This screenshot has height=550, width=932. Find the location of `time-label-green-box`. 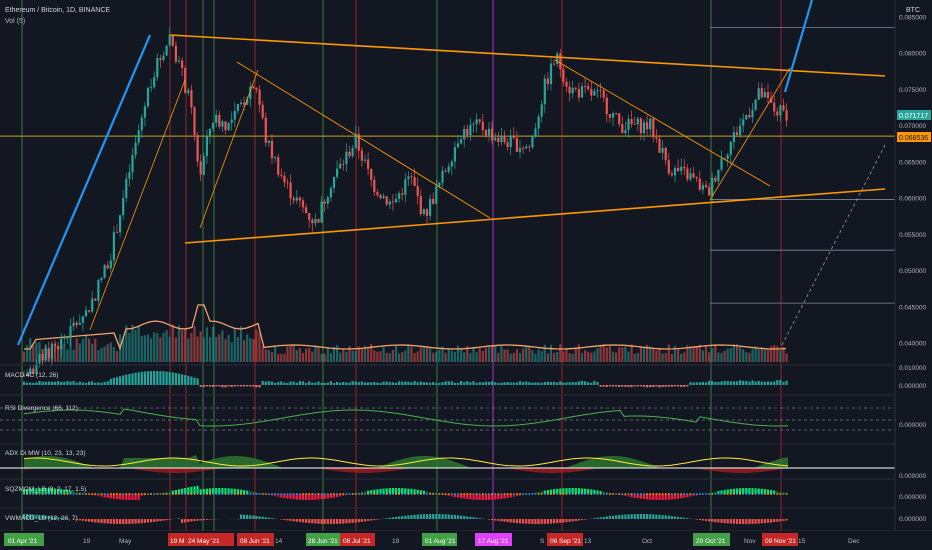

time-label-green-box is located at coordinates (711, 539).